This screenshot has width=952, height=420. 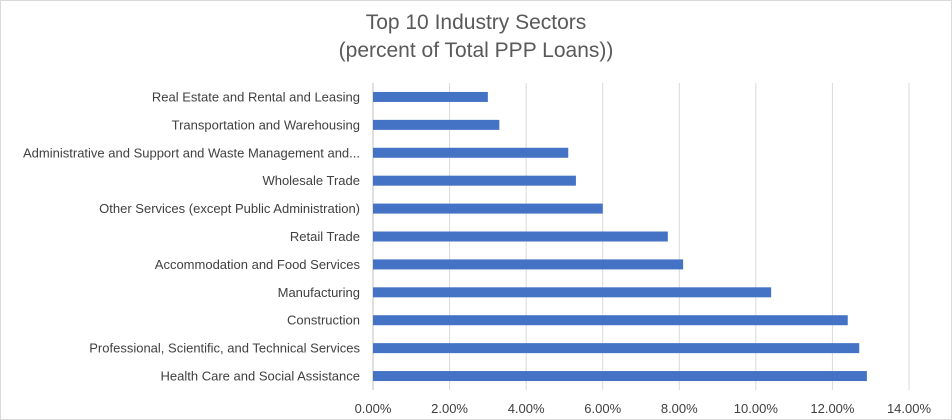 I want to click on category-label: Real Estate and Rental and Leasing, so click(x=256, y=96).